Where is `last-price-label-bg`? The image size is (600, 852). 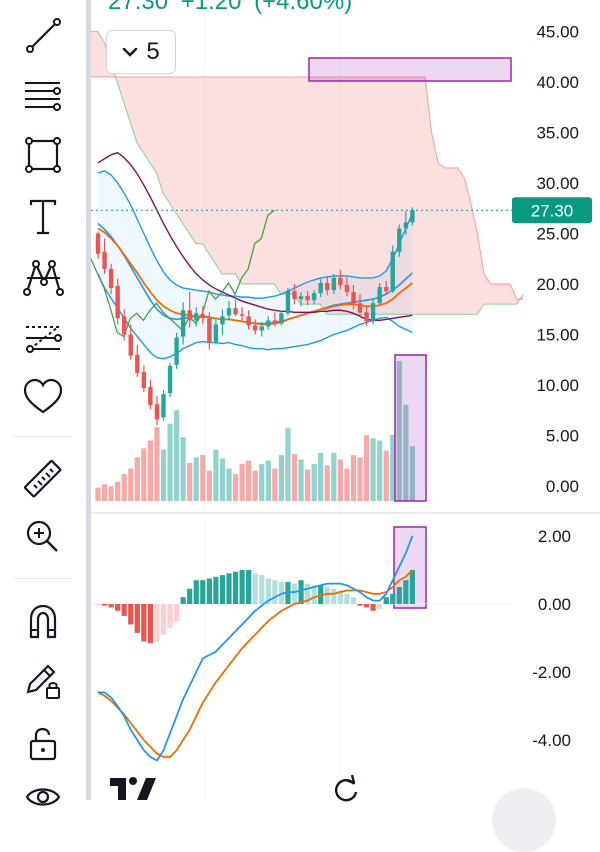 last-price-label-bg is located at coordinates (552, 210).